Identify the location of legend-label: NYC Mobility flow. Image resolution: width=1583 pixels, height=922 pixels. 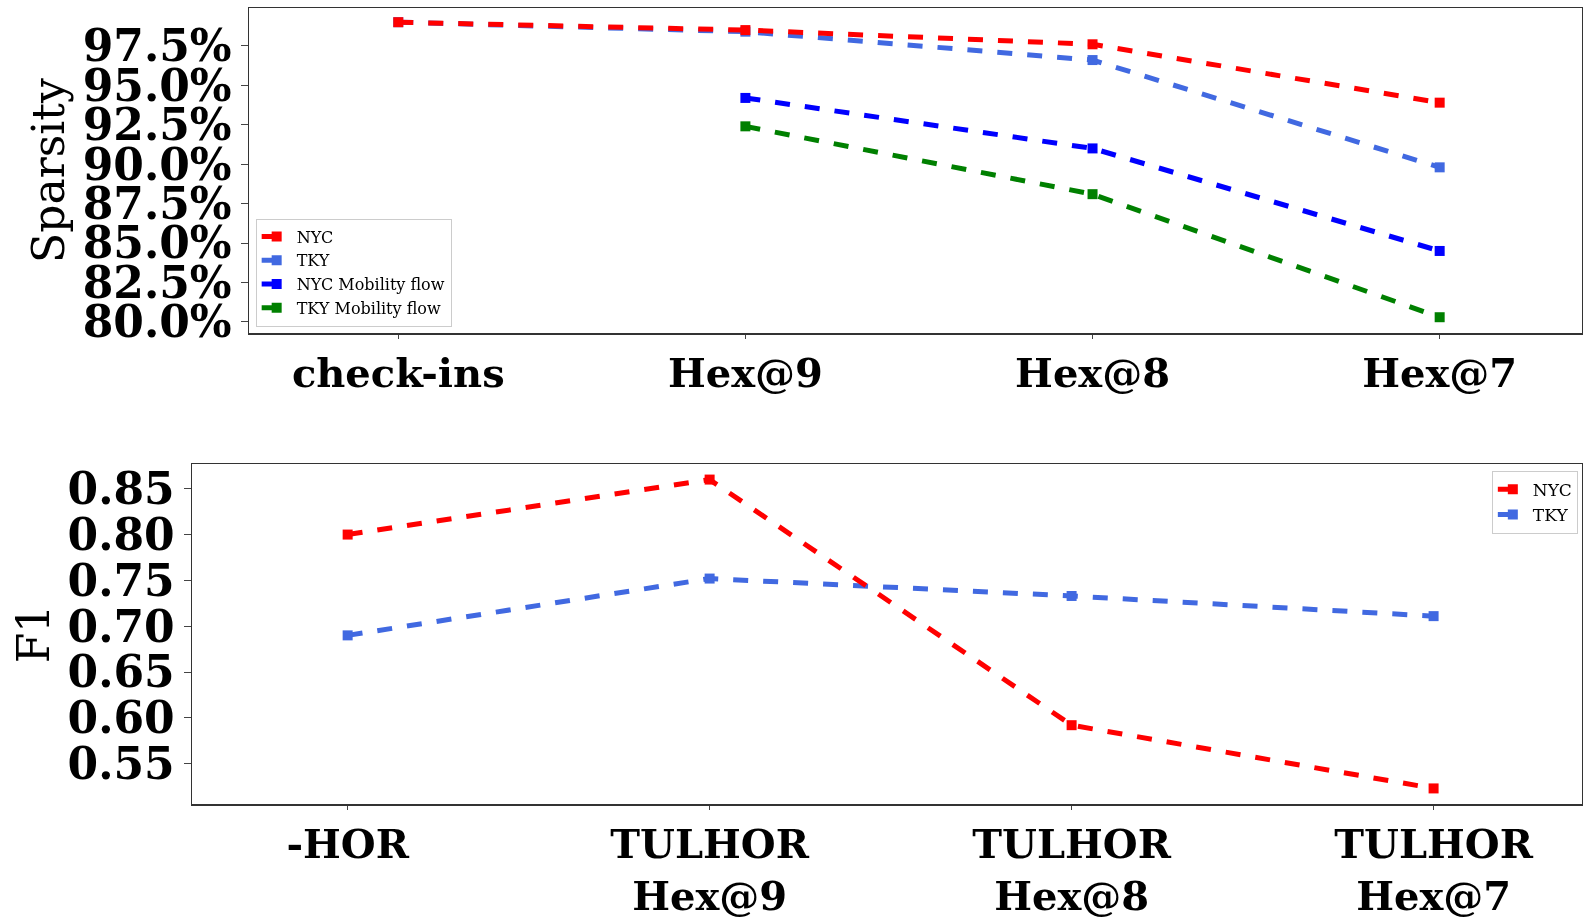
(370, 285).